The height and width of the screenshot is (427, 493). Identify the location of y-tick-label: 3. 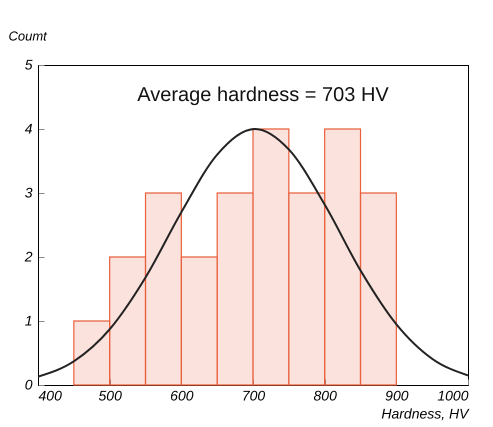
(28, 192).